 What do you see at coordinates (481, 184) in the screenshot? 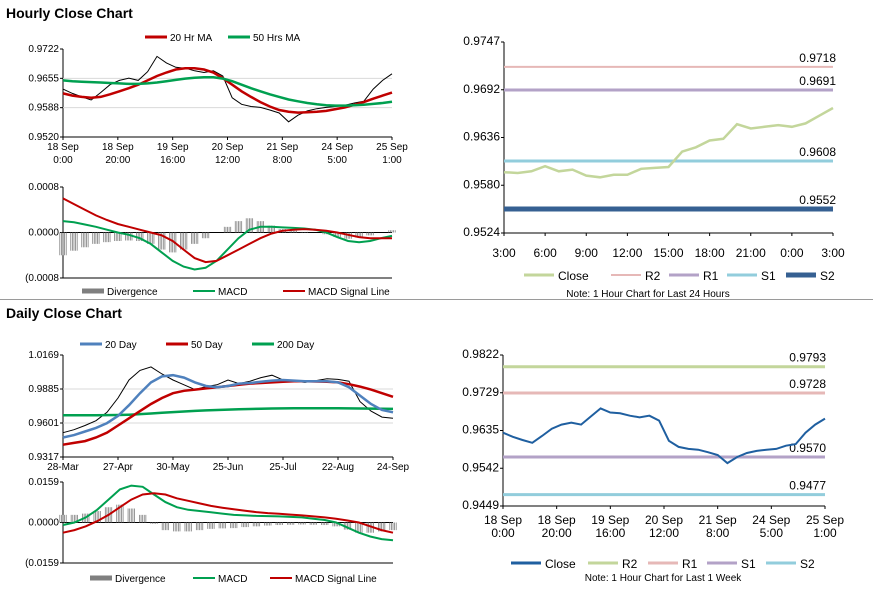
I see `hourly-levels-y-tick-label: 0.9580` at bounding box center [481, 184].